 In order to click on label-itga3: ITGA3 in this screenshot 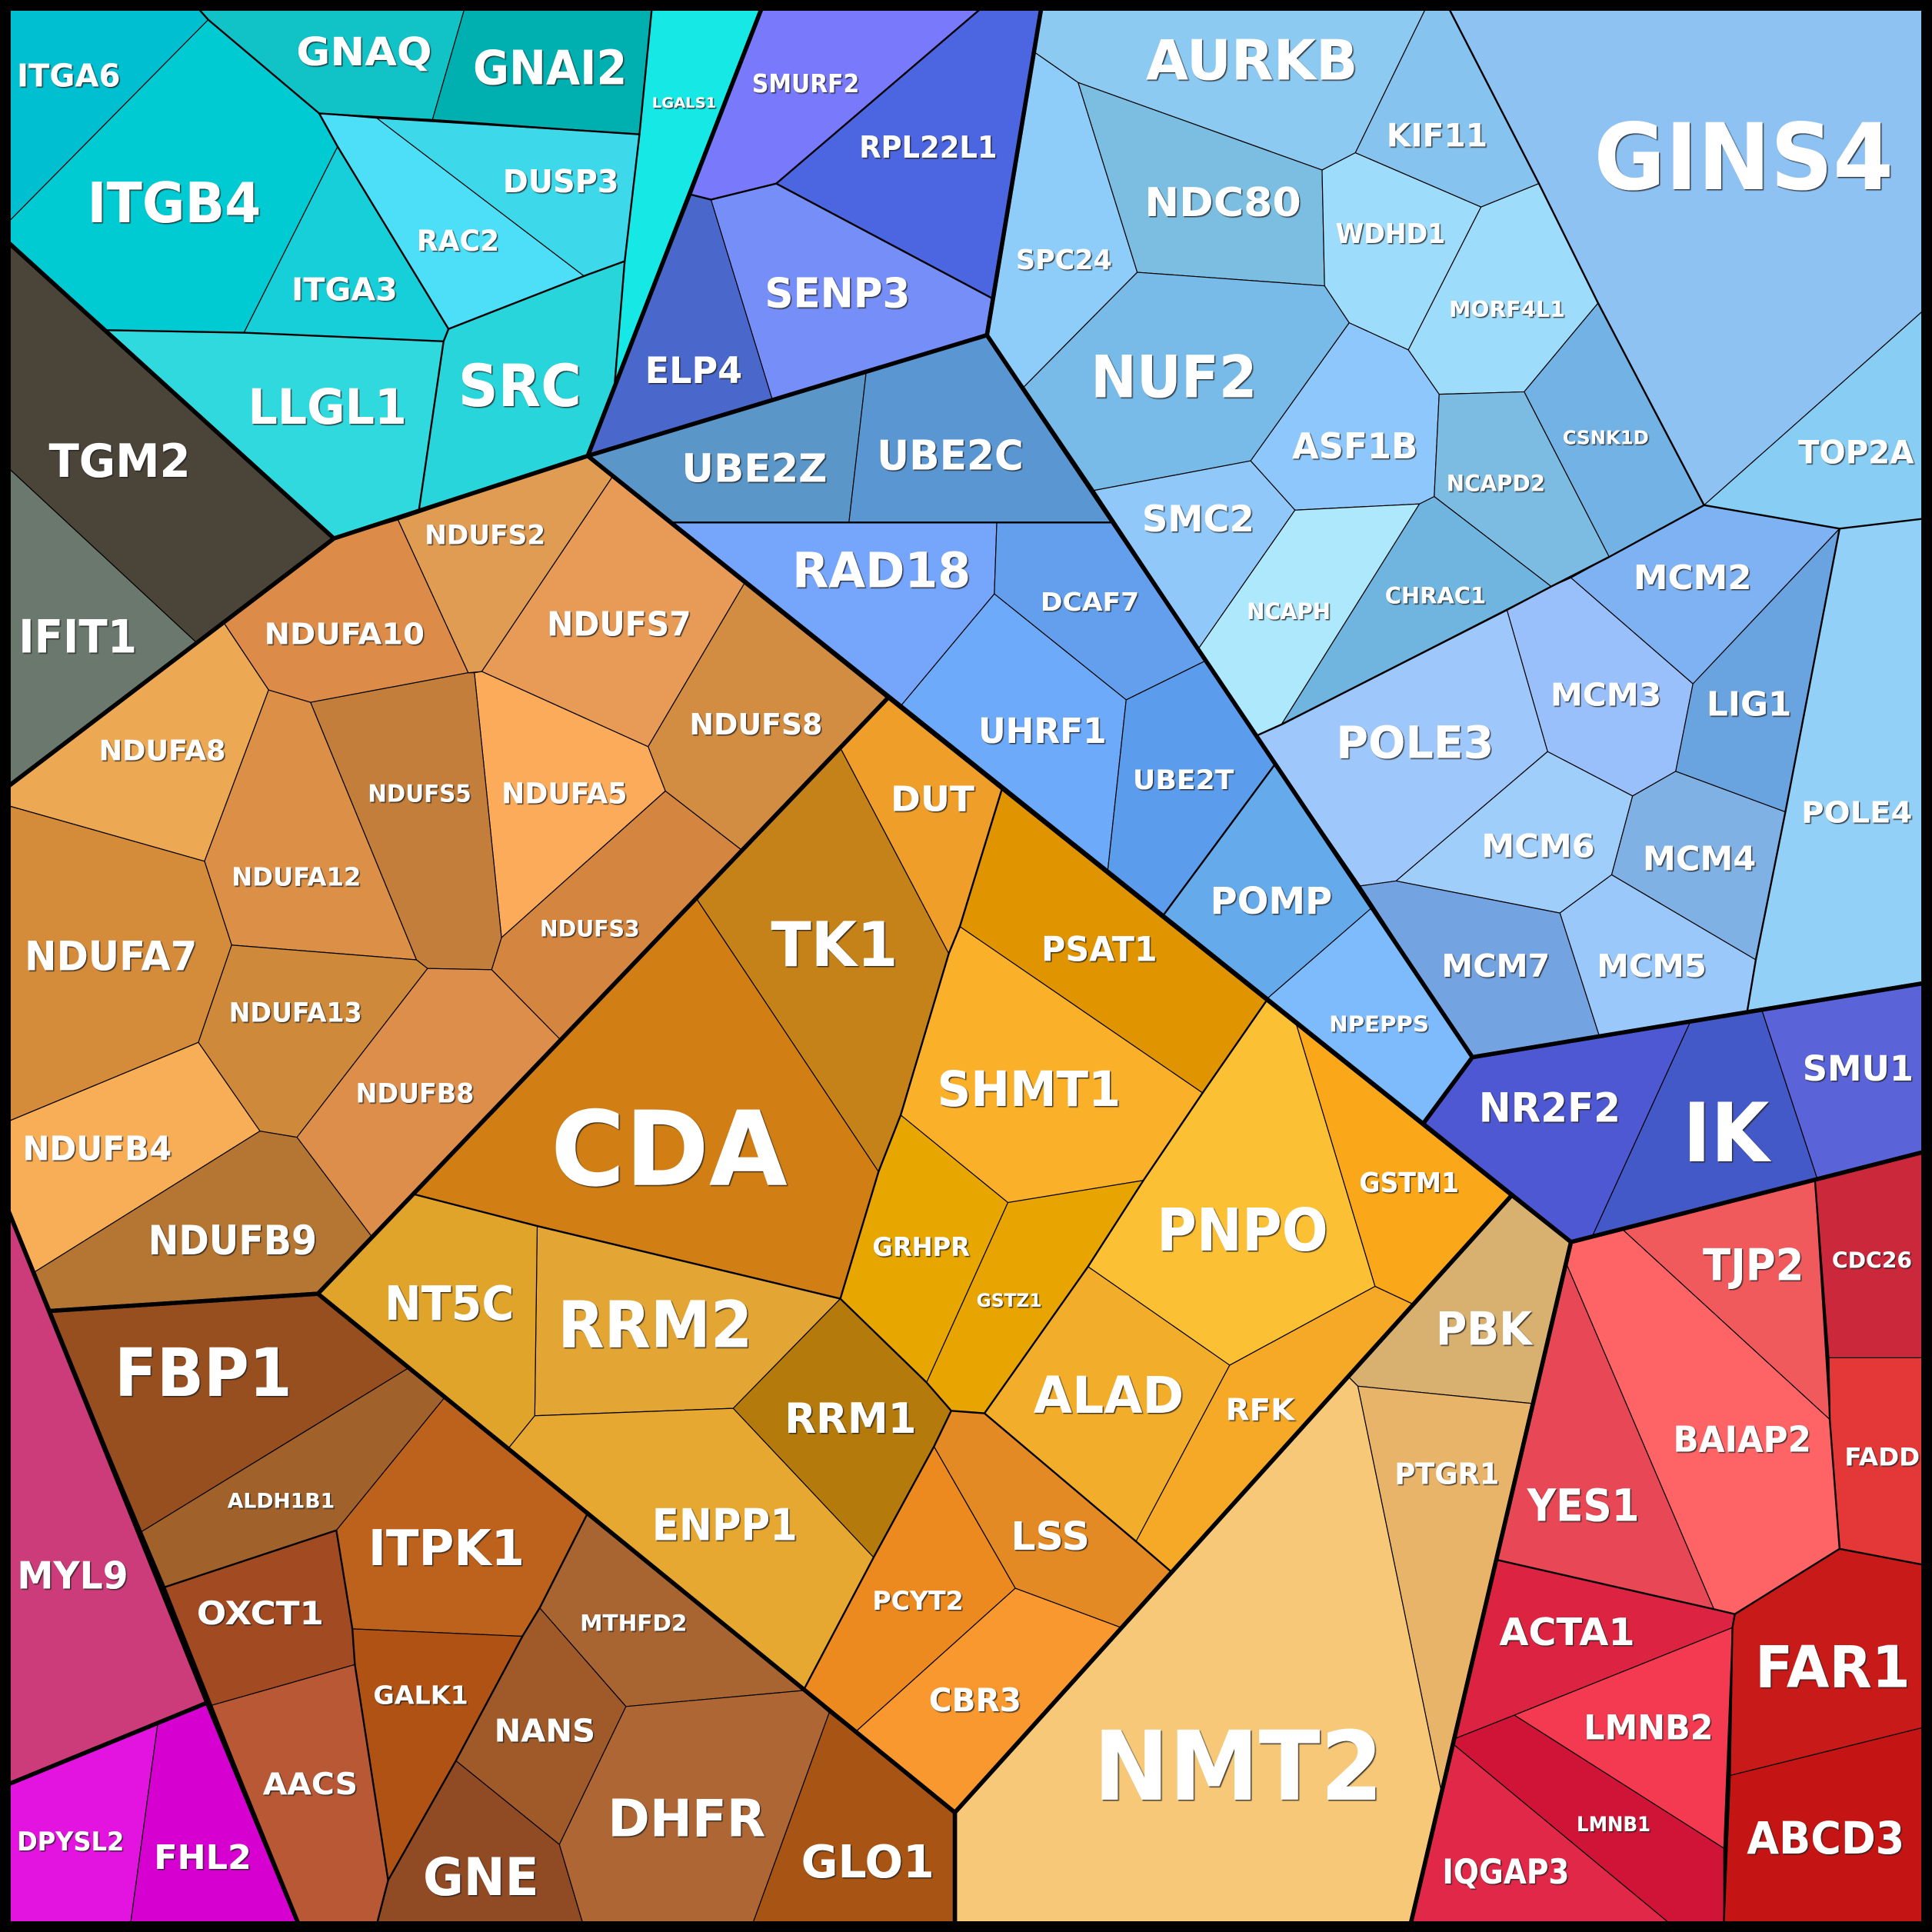, I will do `click(344, 289)`.